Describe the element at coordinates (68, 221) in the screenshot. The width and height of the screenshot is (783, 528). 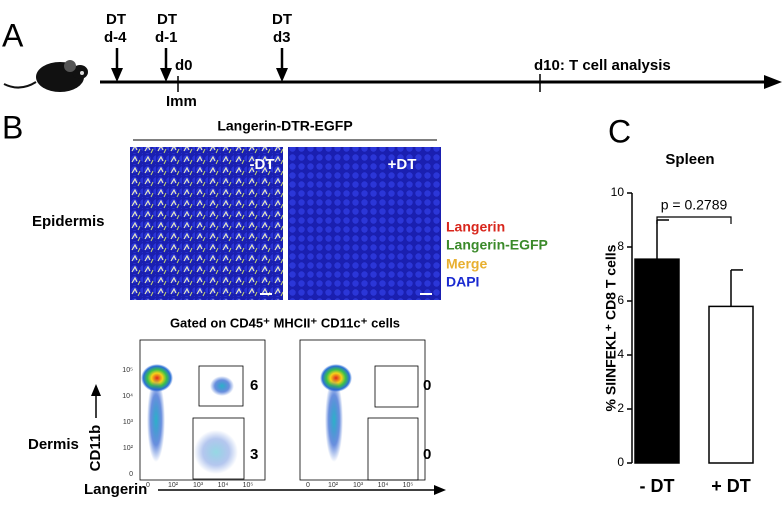
I see `row-label: Epidermis` at that location.